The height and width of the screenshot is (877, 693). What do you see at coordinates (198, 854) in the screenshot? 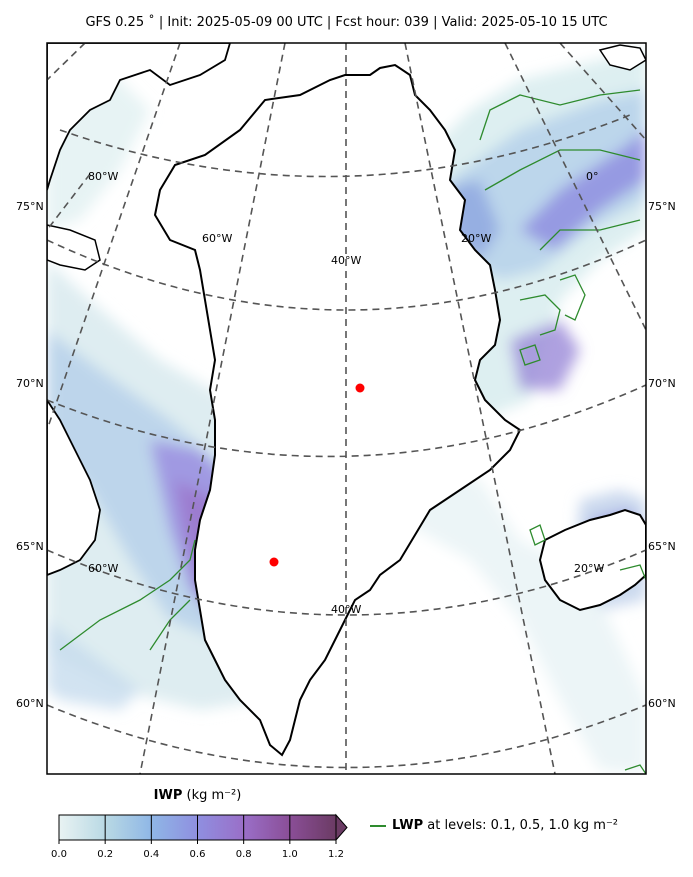
I see `colorbar-tick-label: 0.6` at bounding box center [198, 854].